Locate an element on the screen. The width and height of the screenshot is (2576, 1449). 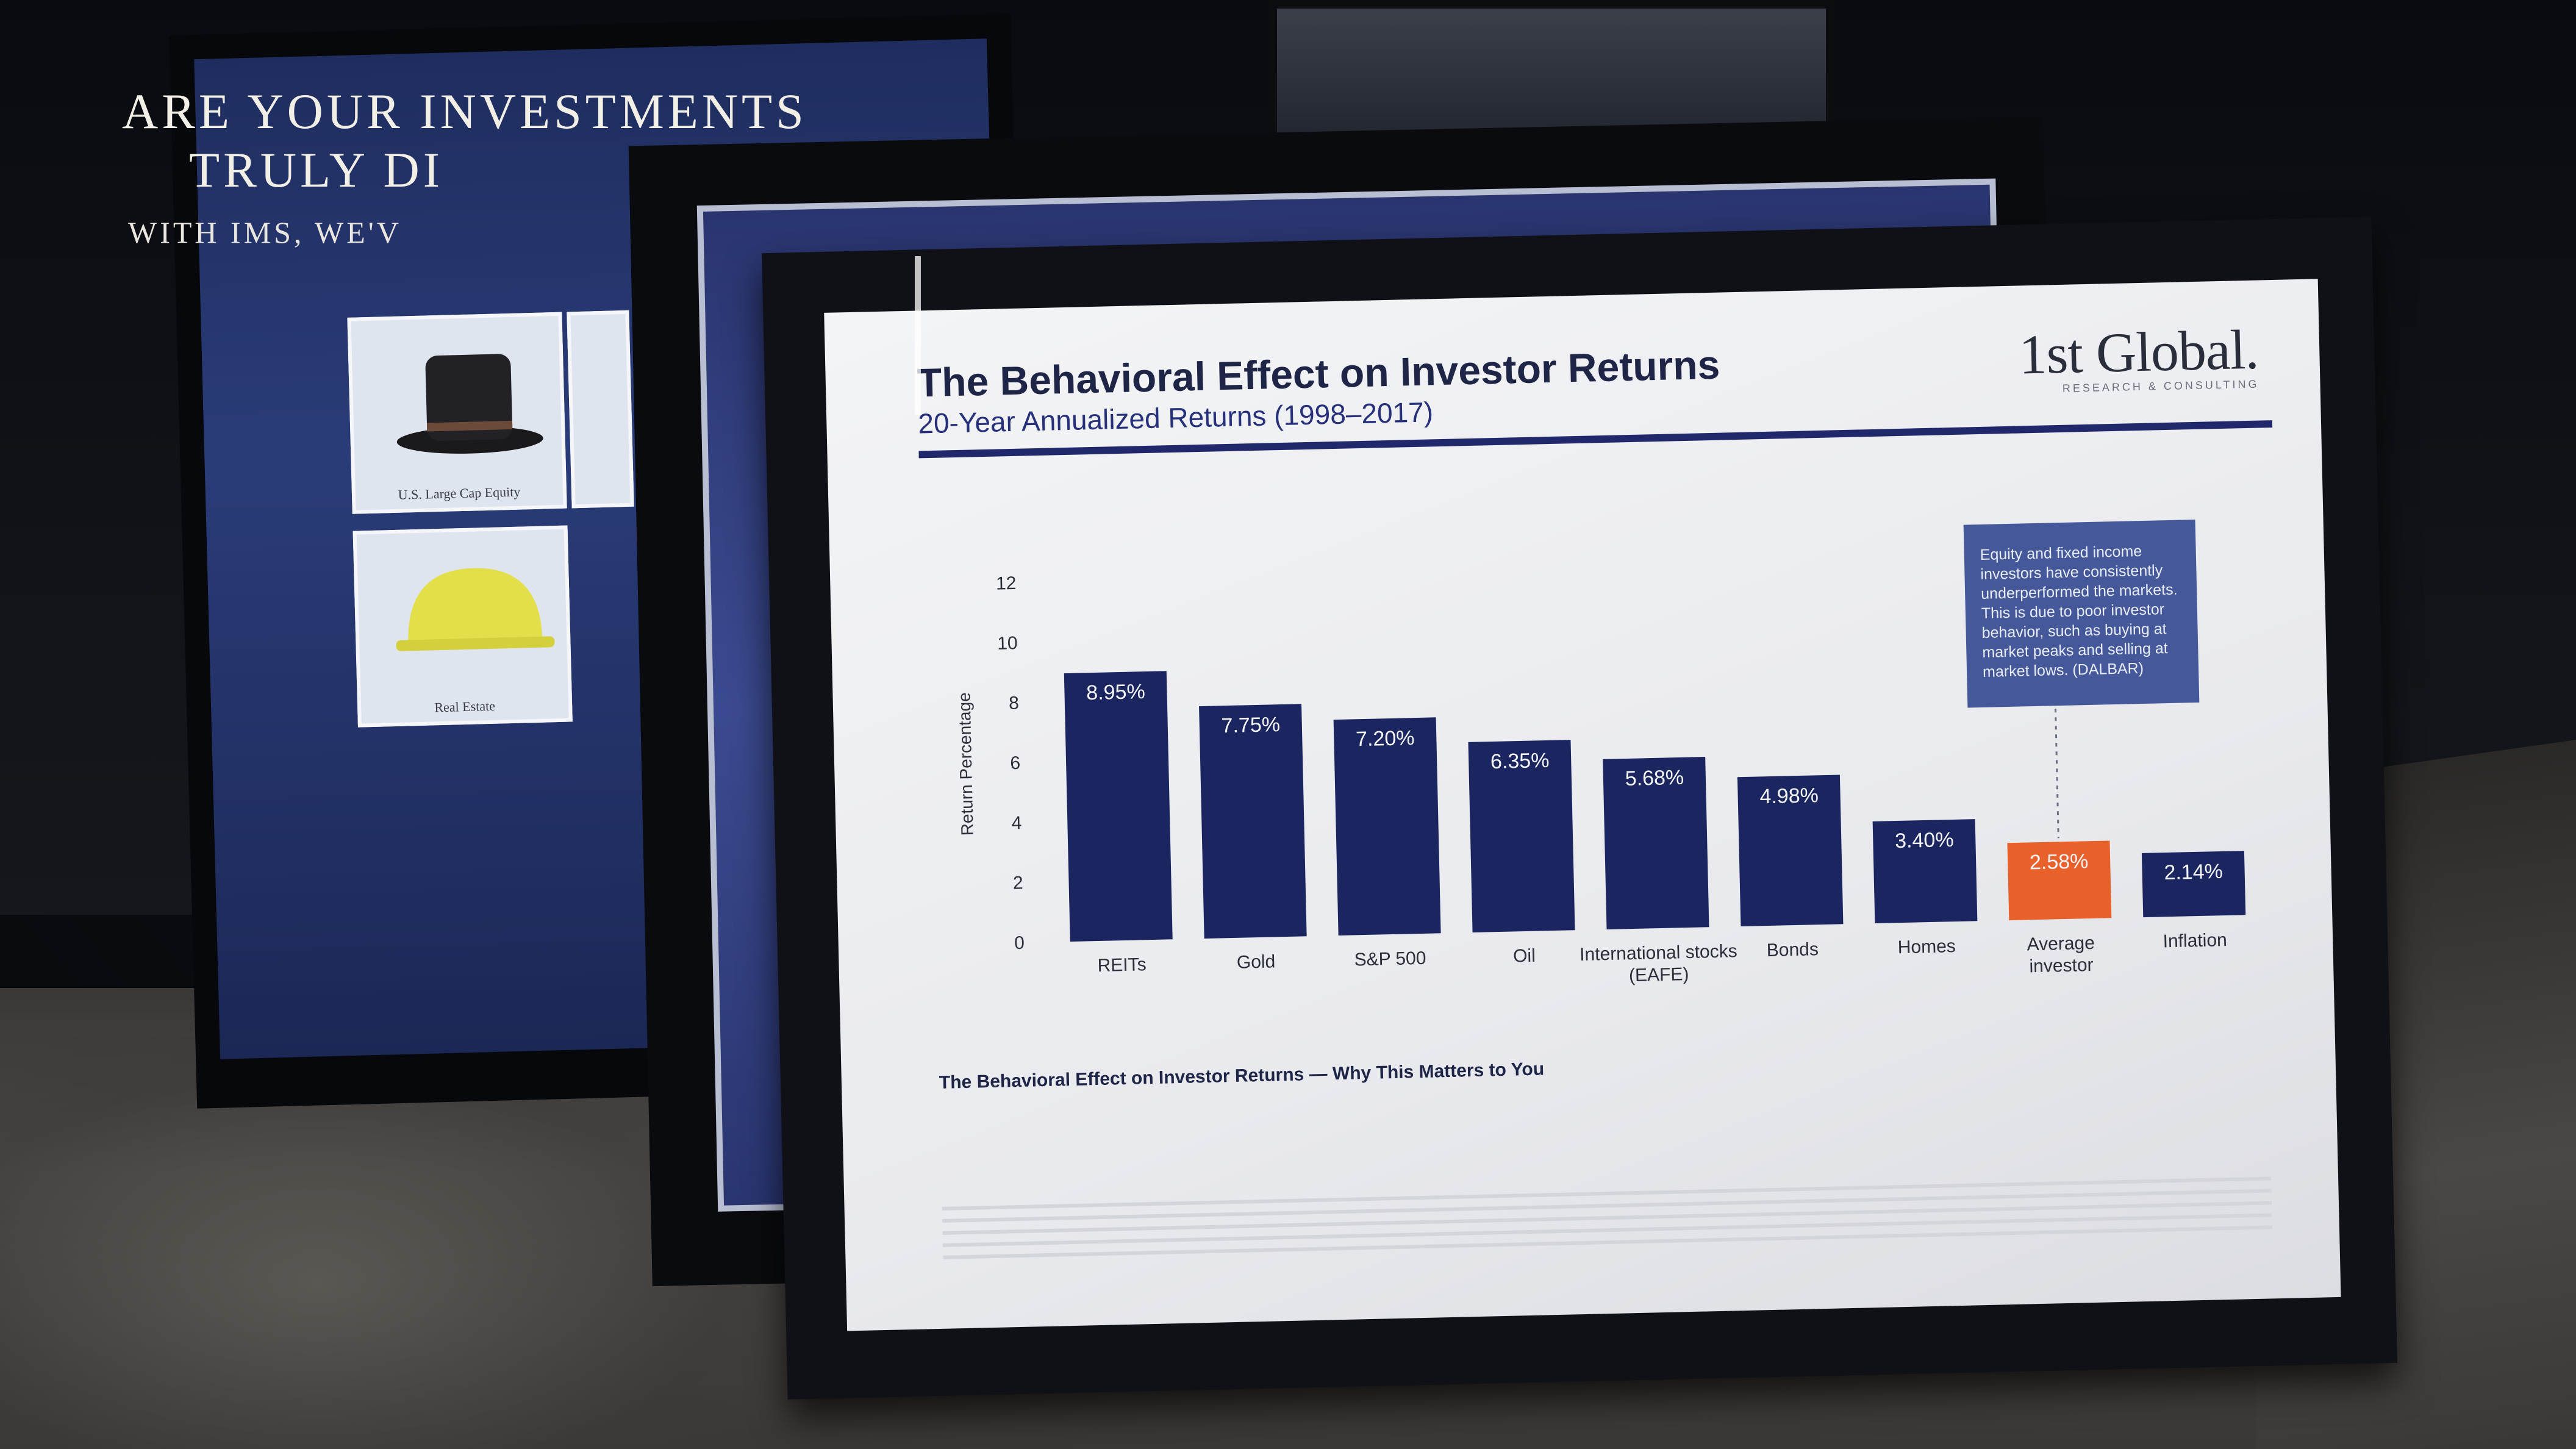
tile-large-cap: U.S. Large Cap Equity is located at coordinates (457, 413).